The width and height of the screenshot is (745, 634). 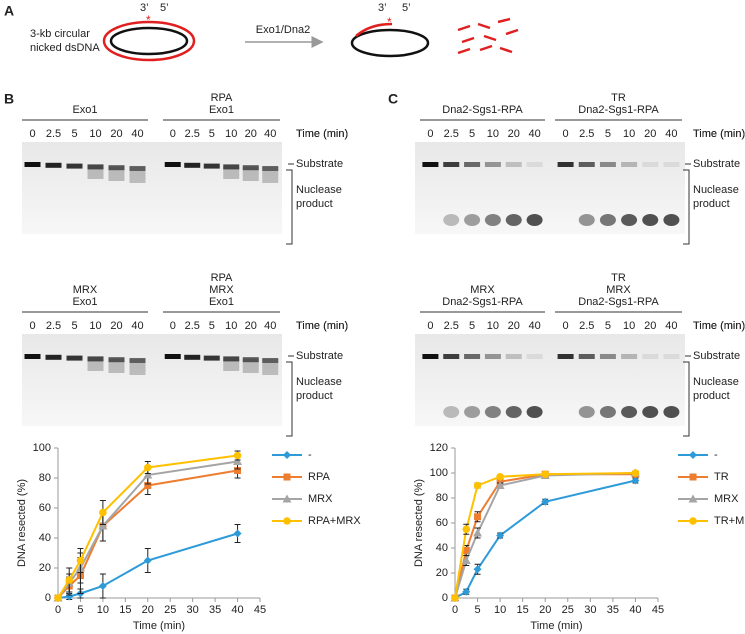 What do you see at coordinates (237, 610) in the screenshot?
I see `x-tick-label: 40` at bounding box center [237, 610].